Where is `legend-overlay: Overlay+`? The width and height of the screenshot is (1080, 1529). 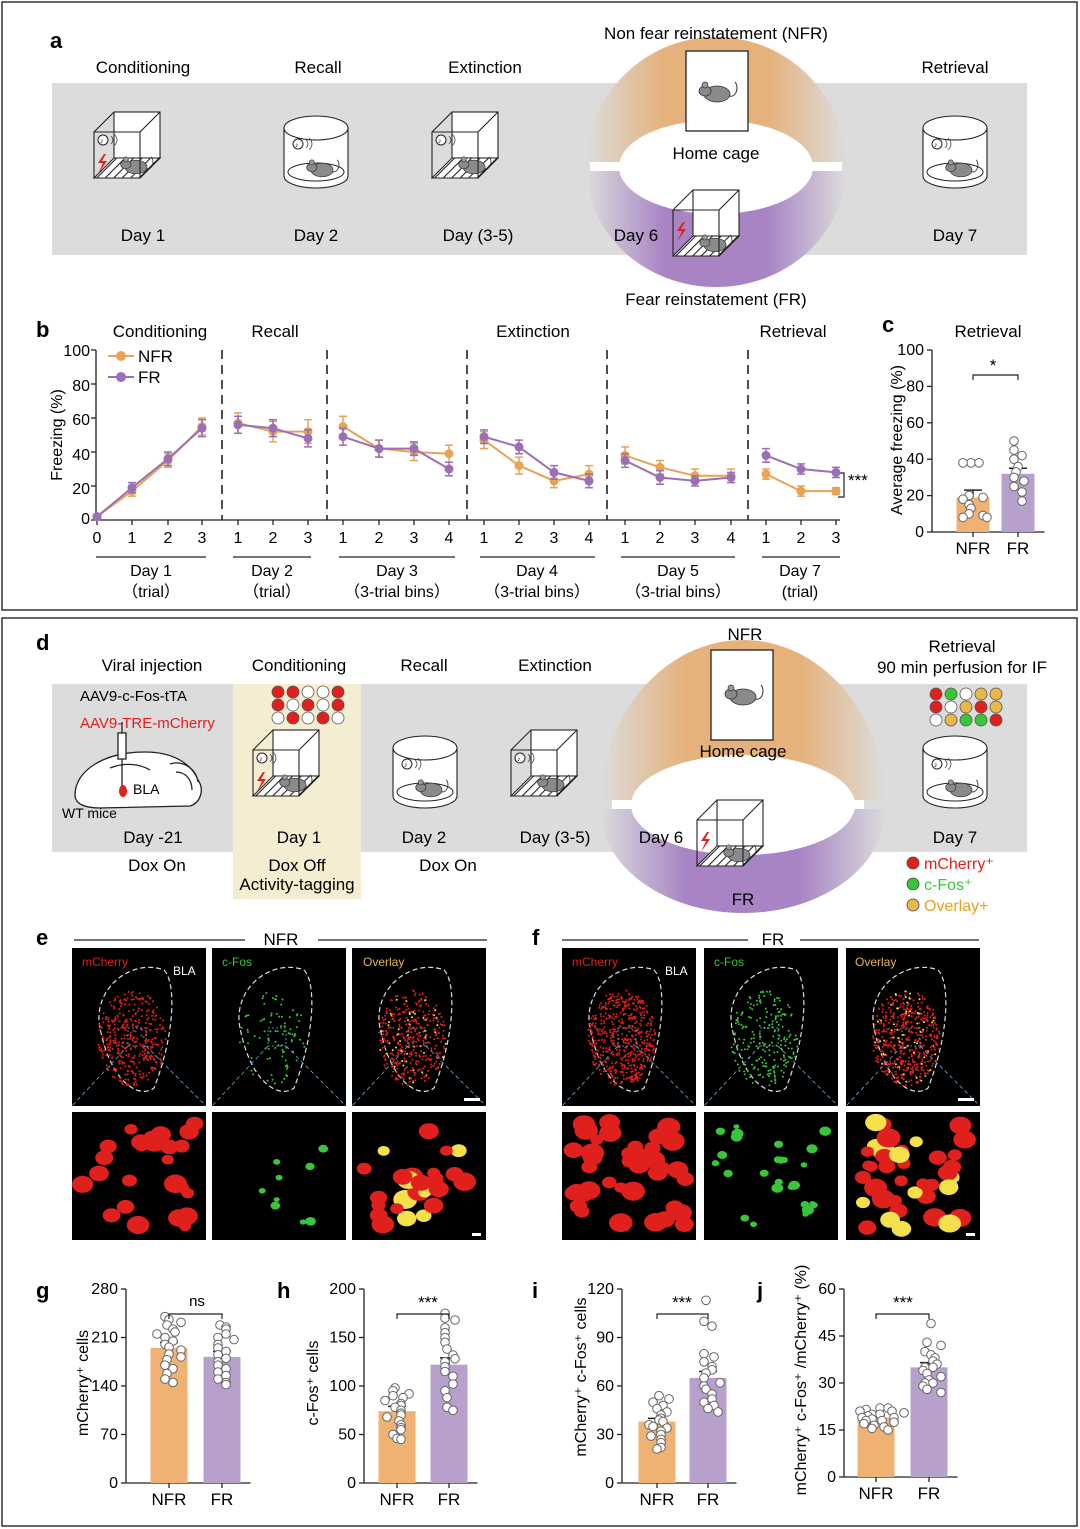 legend-overlay: Overlay+ is located at coordinates (956, 906).